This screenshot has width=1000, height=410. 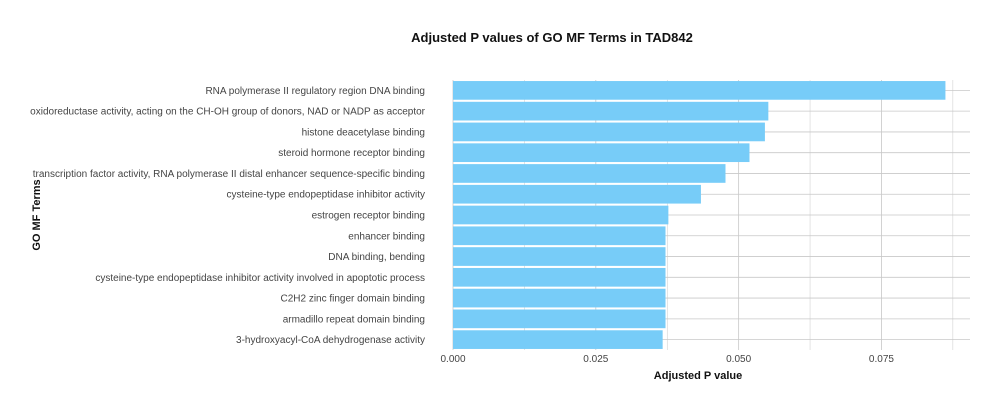 What do you see at coordinates (376, 257) in the screenshot?
I see `category-label: DNA binding, bending` at bounding box center [376, 257].